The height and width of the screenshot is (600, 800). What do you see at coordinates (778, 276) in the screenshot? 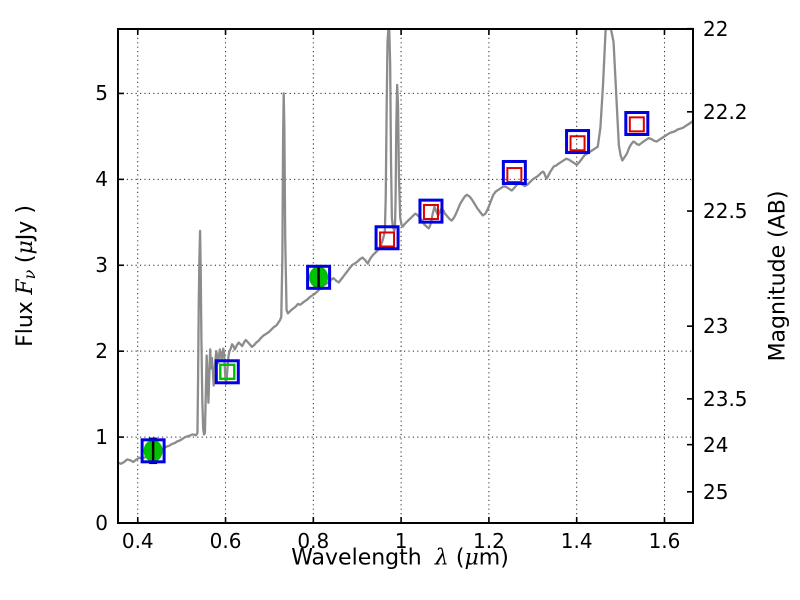
I see `y-axis-title-right: Magnitude (AB)` at bounding box center [778, 276].